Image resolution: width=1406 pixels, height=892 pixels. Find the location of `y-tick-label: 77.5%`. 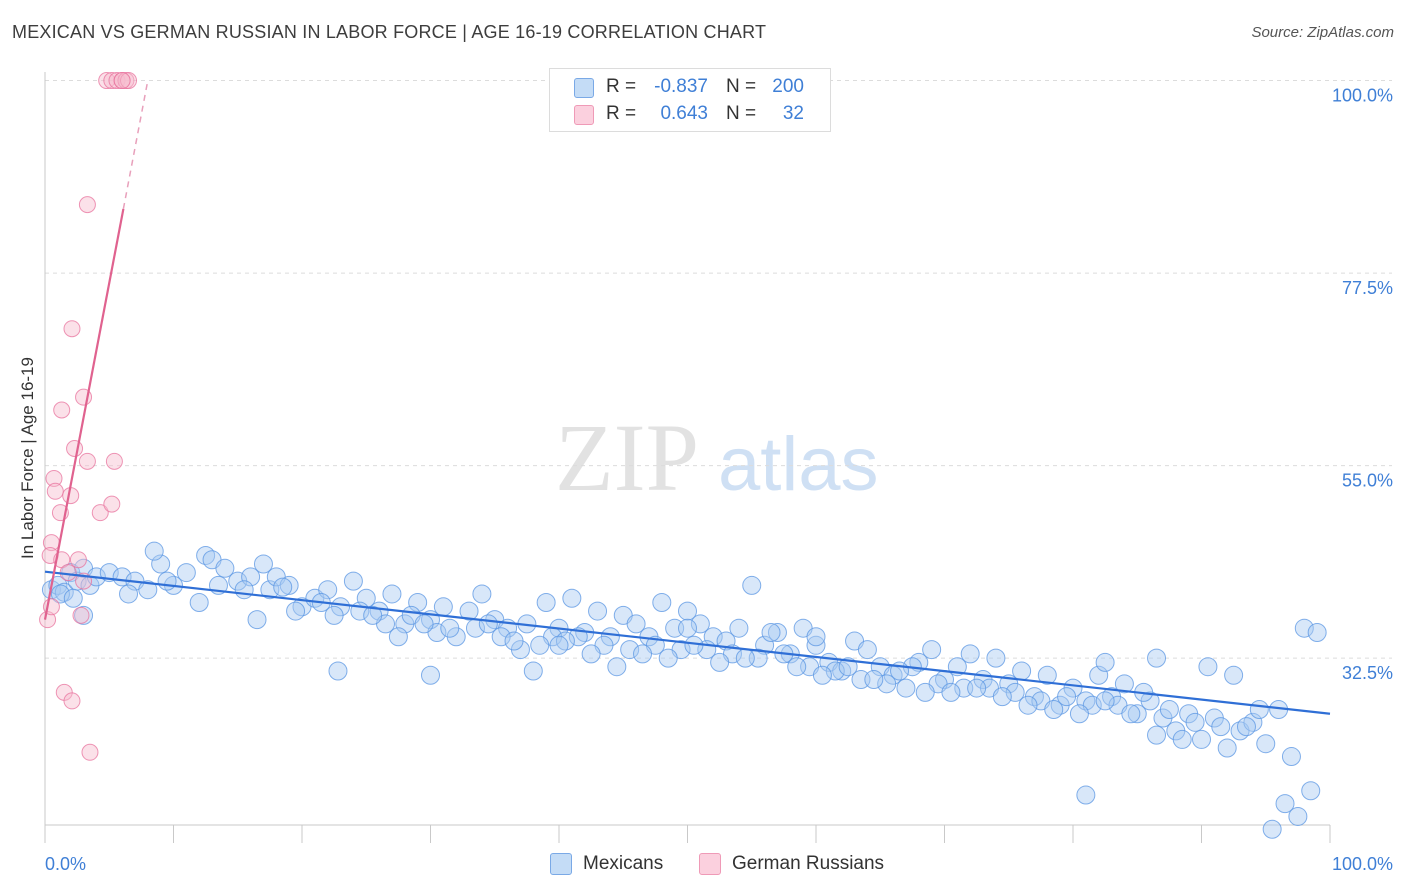

y-tick-label: 77.5% is located at coordinates (1367, 288).